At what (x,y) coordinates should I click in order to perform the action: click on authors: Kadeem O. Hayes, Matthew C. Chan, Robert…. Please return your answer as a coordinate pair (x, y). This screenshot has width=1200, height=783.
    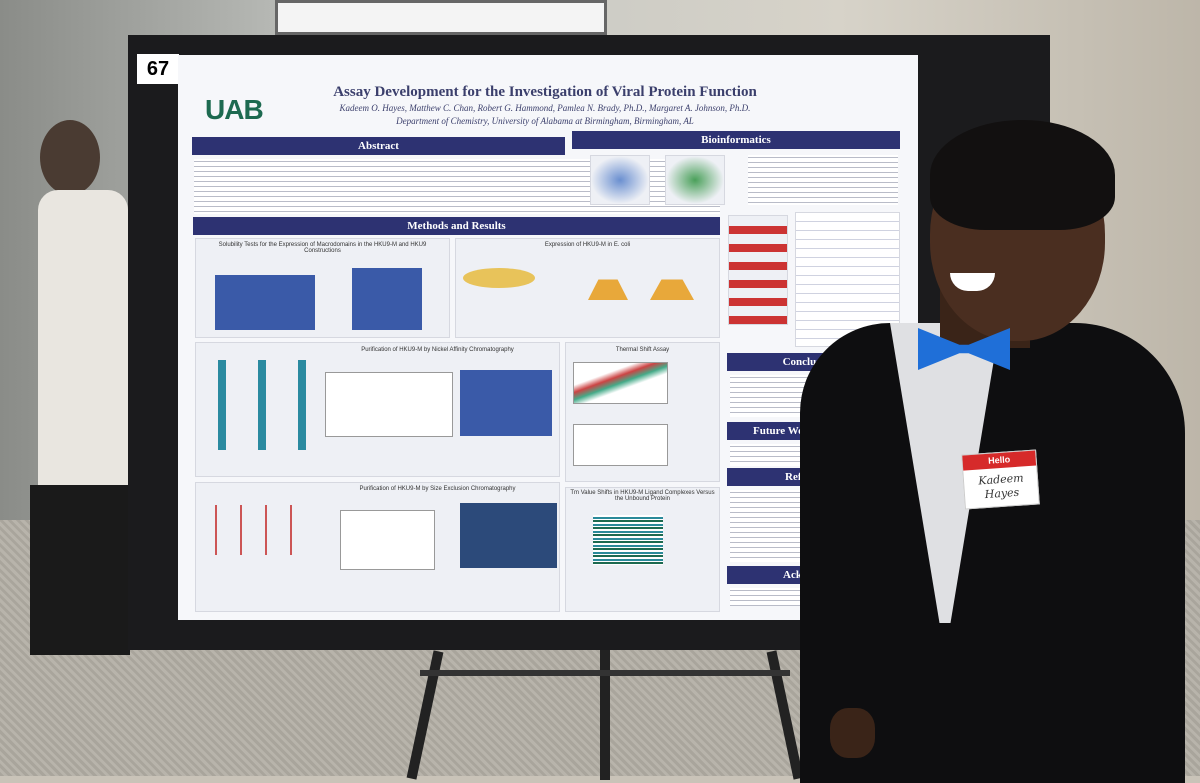
    Looking at the image, I should click on (545, 108).